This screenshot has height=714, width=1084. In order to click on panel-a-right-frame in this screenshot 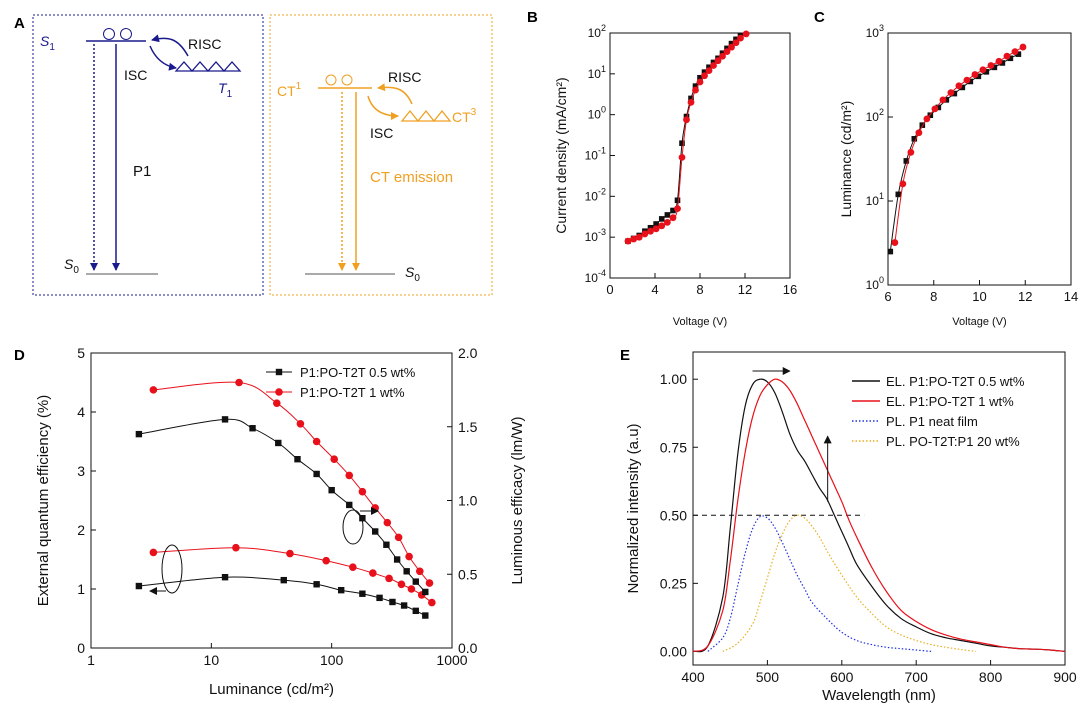, I will do `click(381, 155)`.